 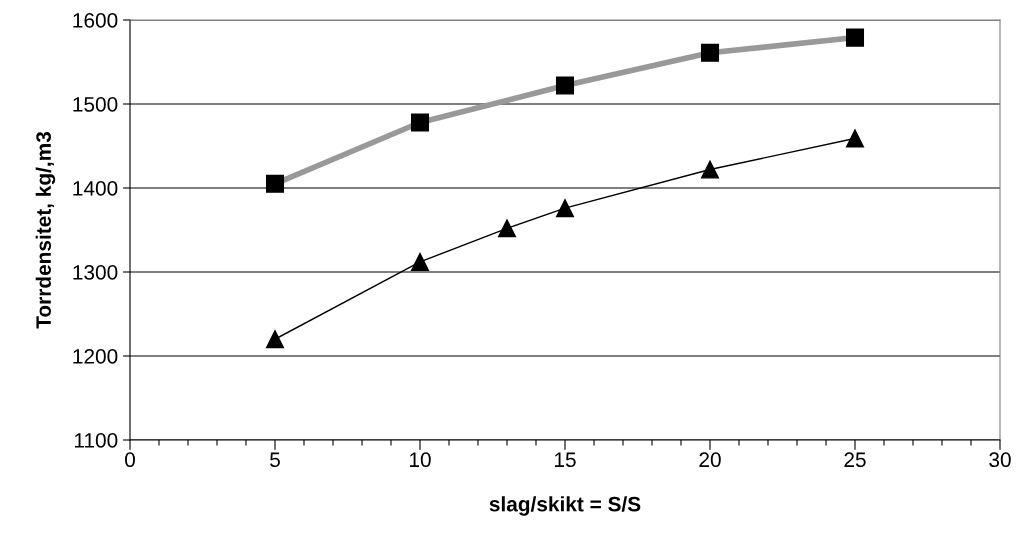 What do you see at coordinates (45, 230) in the screenshot?
I see `y-axis-title: Torrdensitet, kg/,m3` at bounding box center [45, 230].